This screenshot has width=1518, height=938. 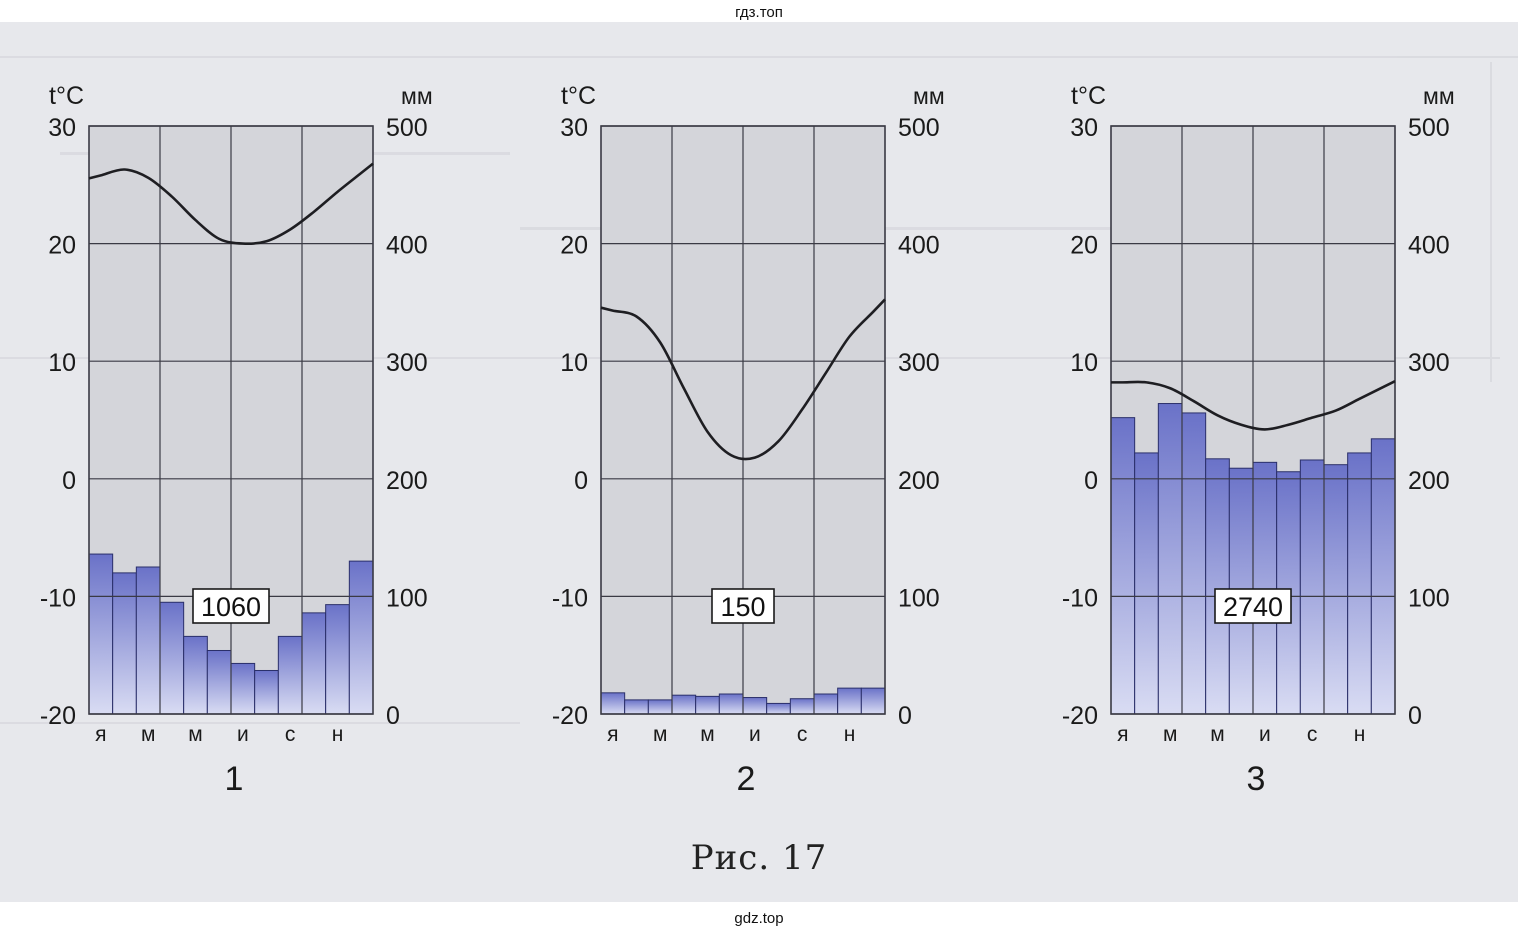 I want to click on watermark-top: гдз.топ, so click(x=759, y=12).